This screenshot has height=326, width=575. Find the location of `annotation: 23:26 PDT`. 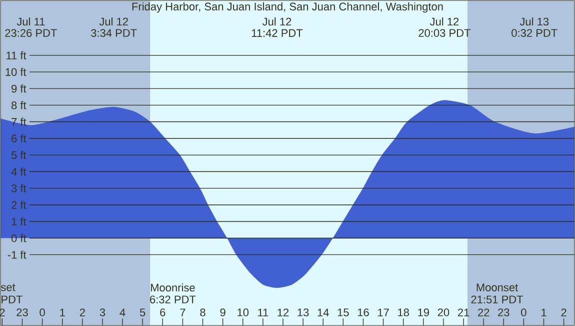

annotation: 23:26 PDT is located at coordinates (31, 33).